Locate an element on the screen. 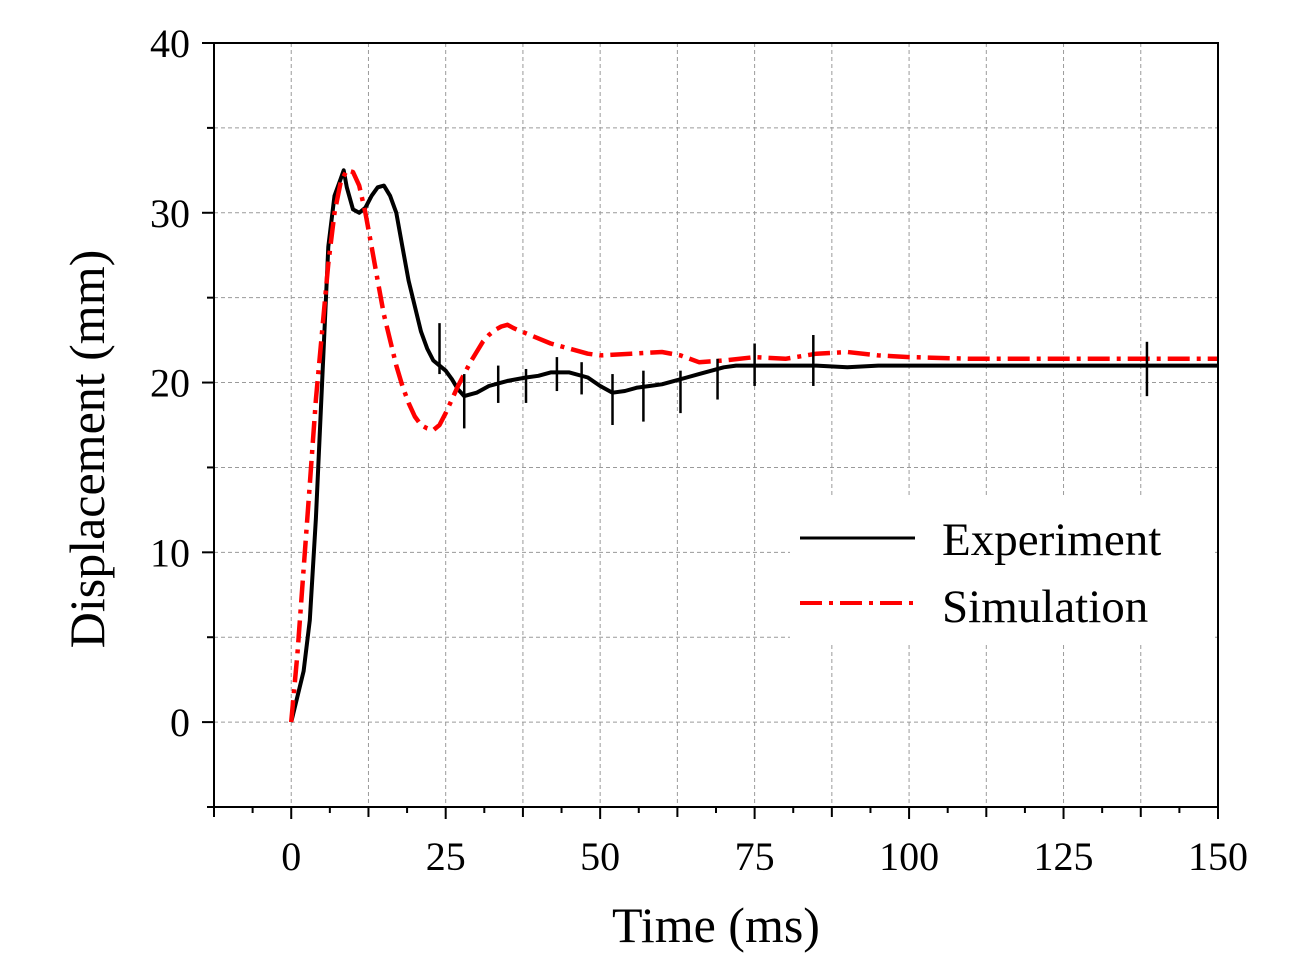 This screenshot has height=968, width=1290. legend-simulation-label: Simulation is located at coordinates (1045, 607).